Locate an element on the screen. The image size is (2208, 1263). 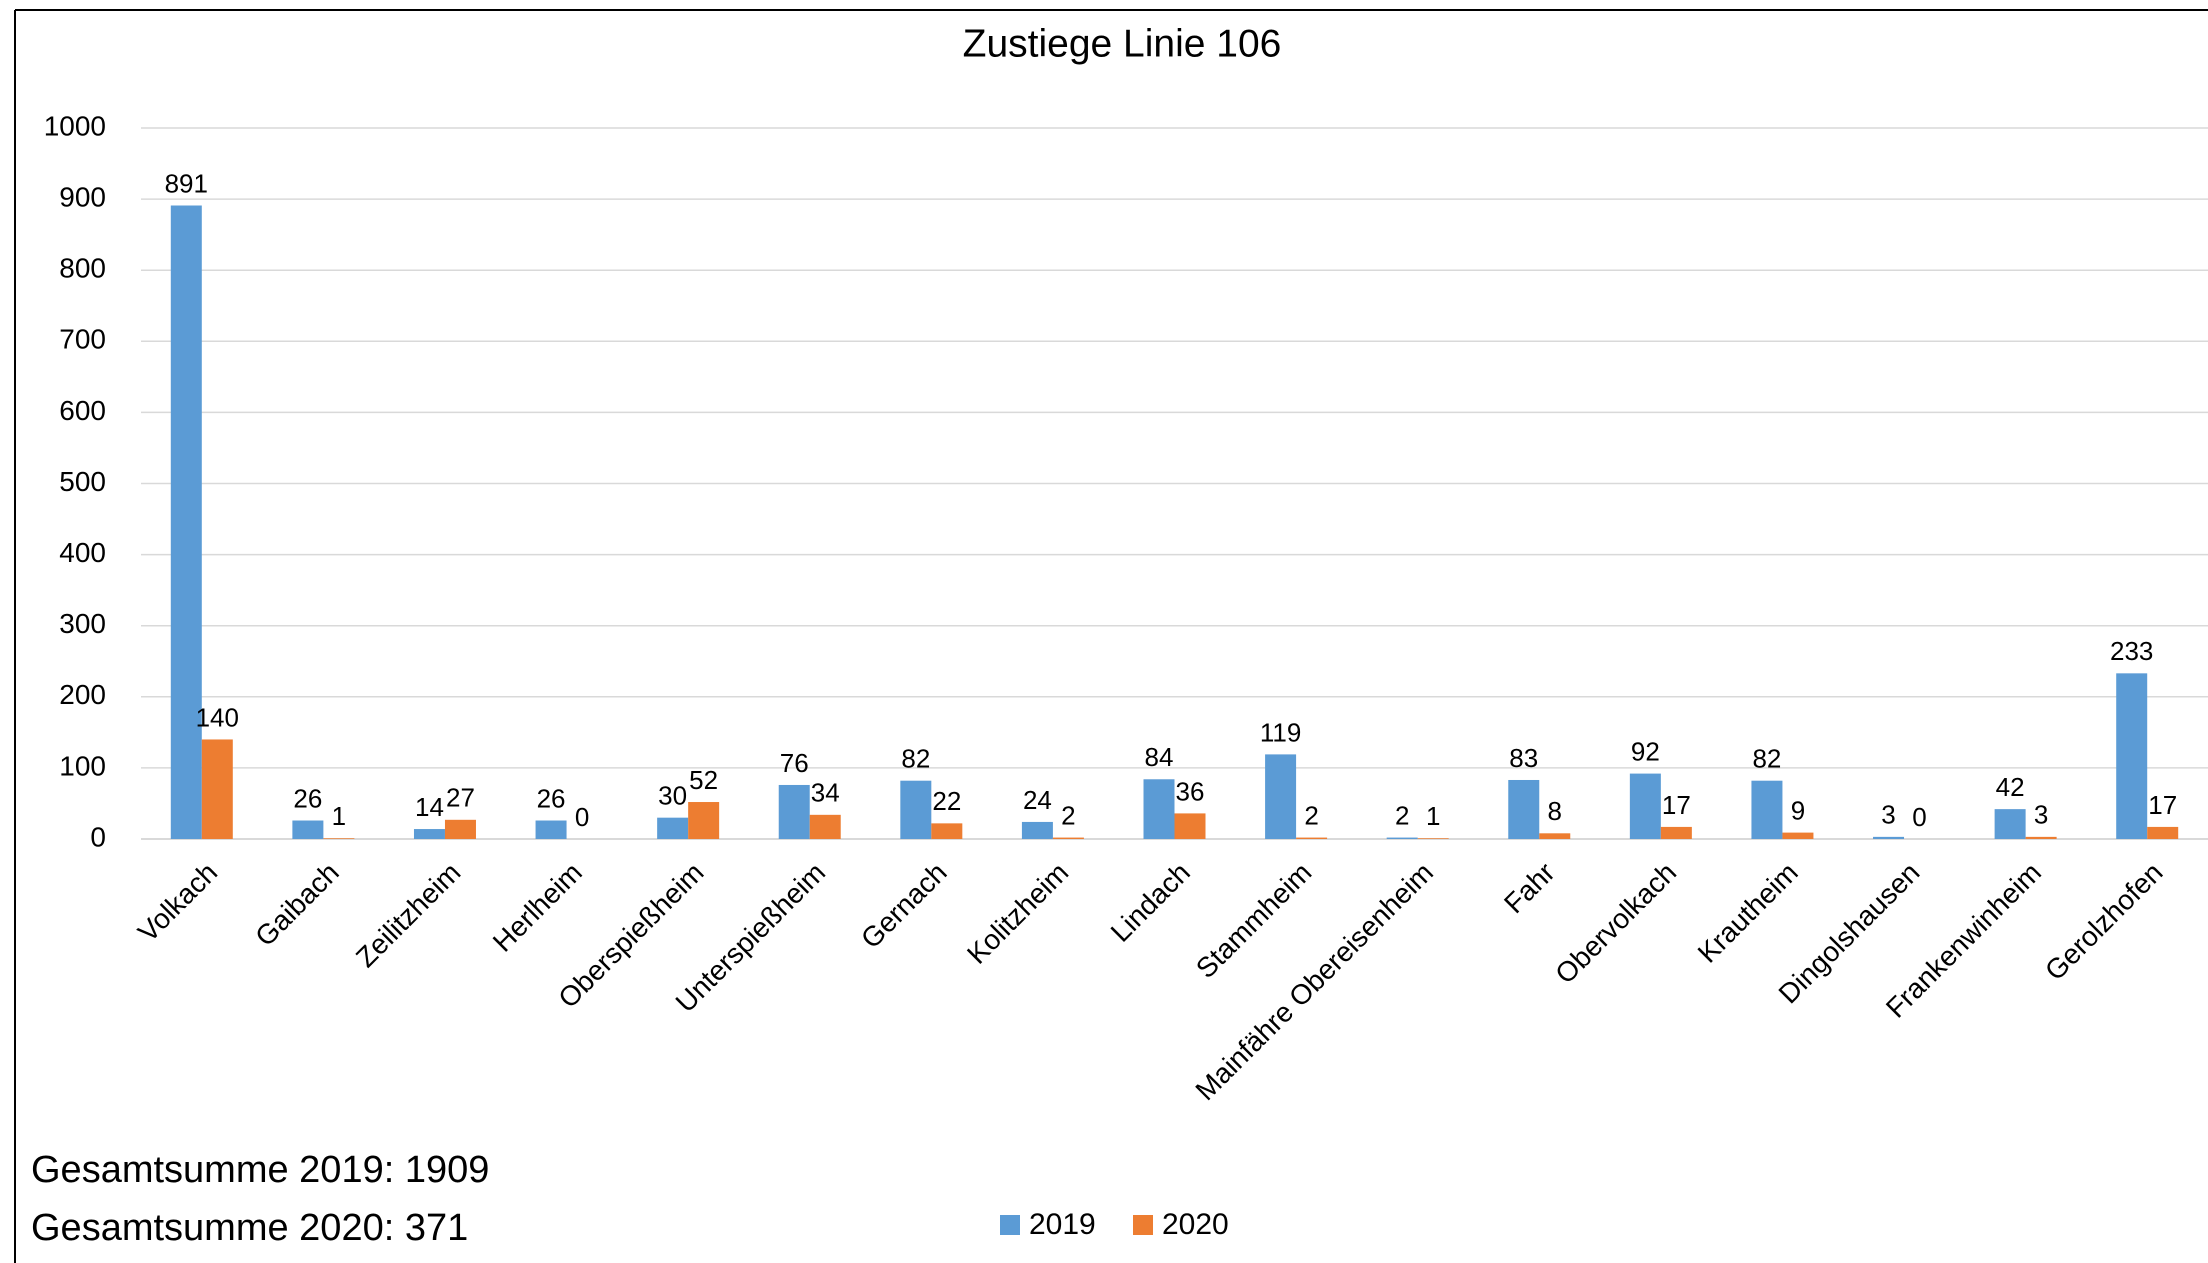
data-label: 233 is located at coordinates (2131, 651).